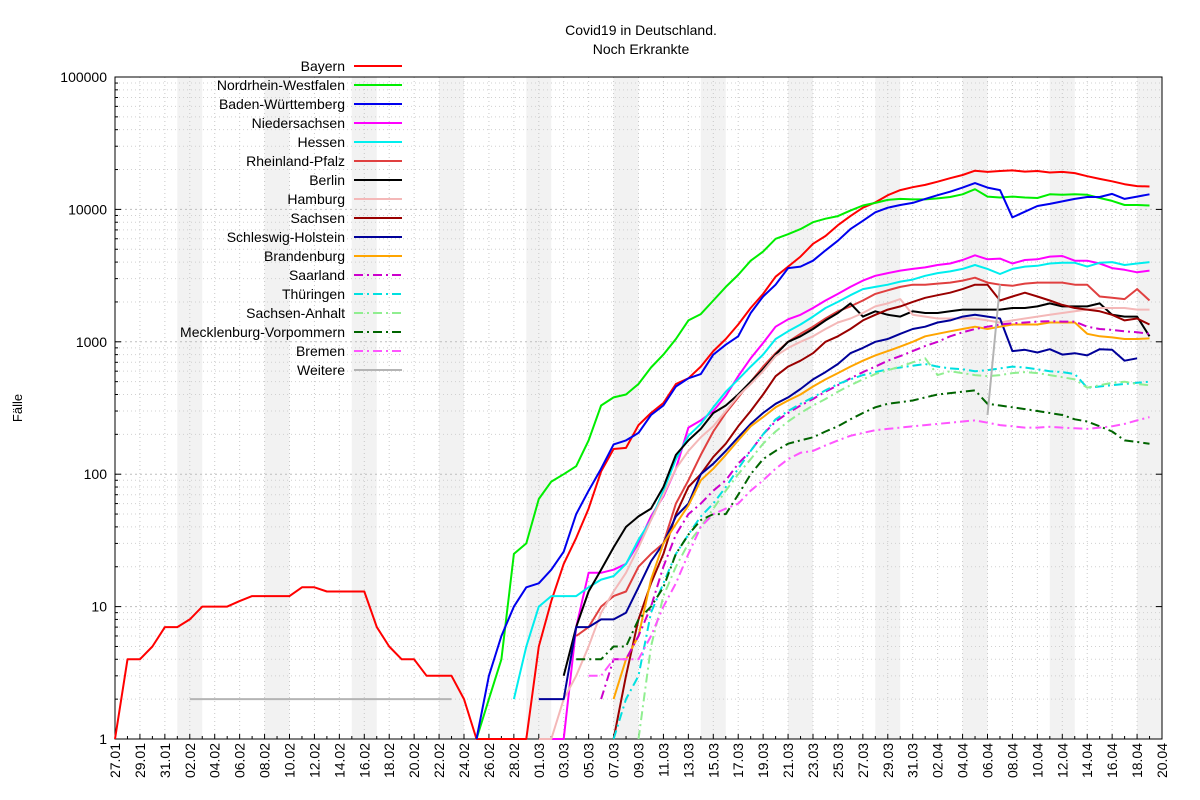 This screenshot has height=800, width=1200. Describe the element at coordinates (295, 313) in the screenshot. I see `legend-label: Sachsen-Anhalt` at that location.